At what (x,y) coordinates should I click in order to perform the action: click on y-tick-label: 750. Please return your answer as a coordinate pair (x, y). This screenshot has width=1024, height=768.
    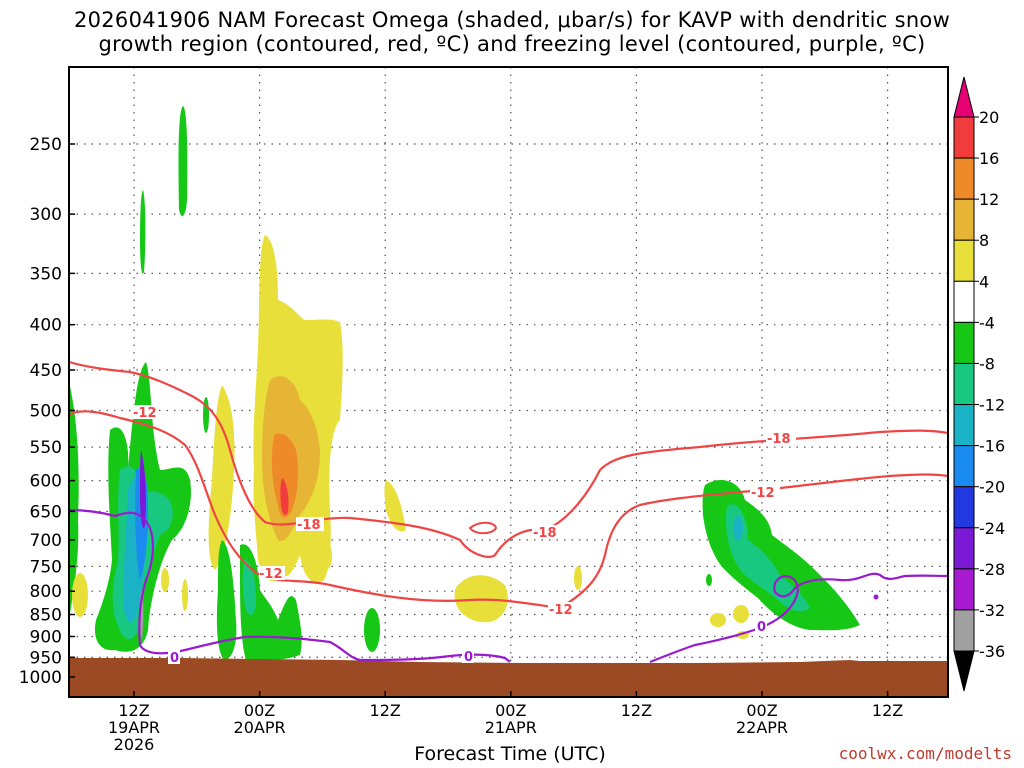
    Looking at the image, I should click on (46, 567).